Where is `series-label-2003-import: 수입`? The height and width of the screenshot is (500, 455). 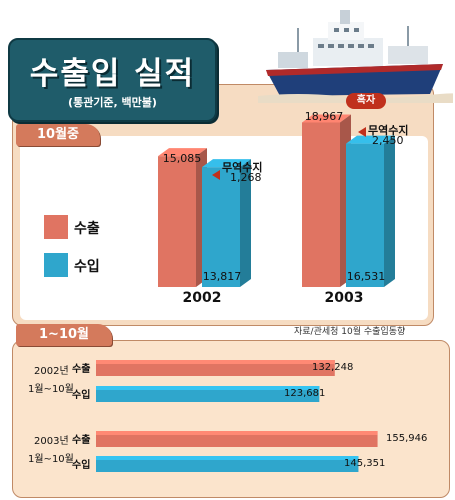 series-label-2003-import: 수입 is located at coordinates (81, 465).